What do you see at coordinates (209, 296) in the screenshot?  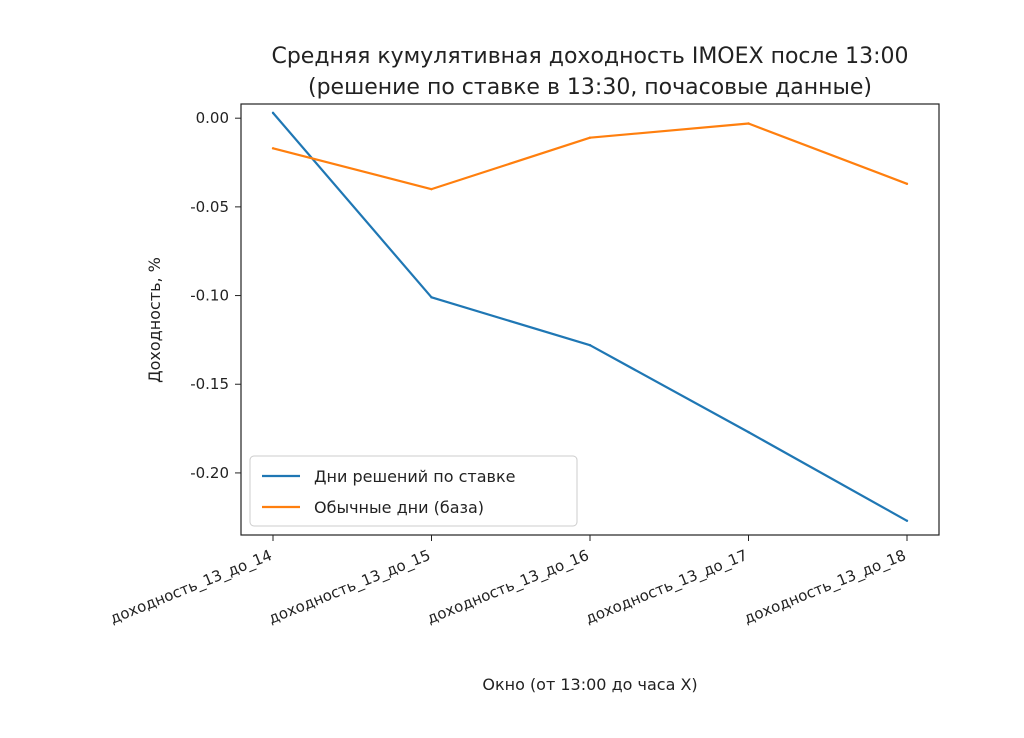 I see `y-tick-label: -0.10` at bounding box center [209, 296].